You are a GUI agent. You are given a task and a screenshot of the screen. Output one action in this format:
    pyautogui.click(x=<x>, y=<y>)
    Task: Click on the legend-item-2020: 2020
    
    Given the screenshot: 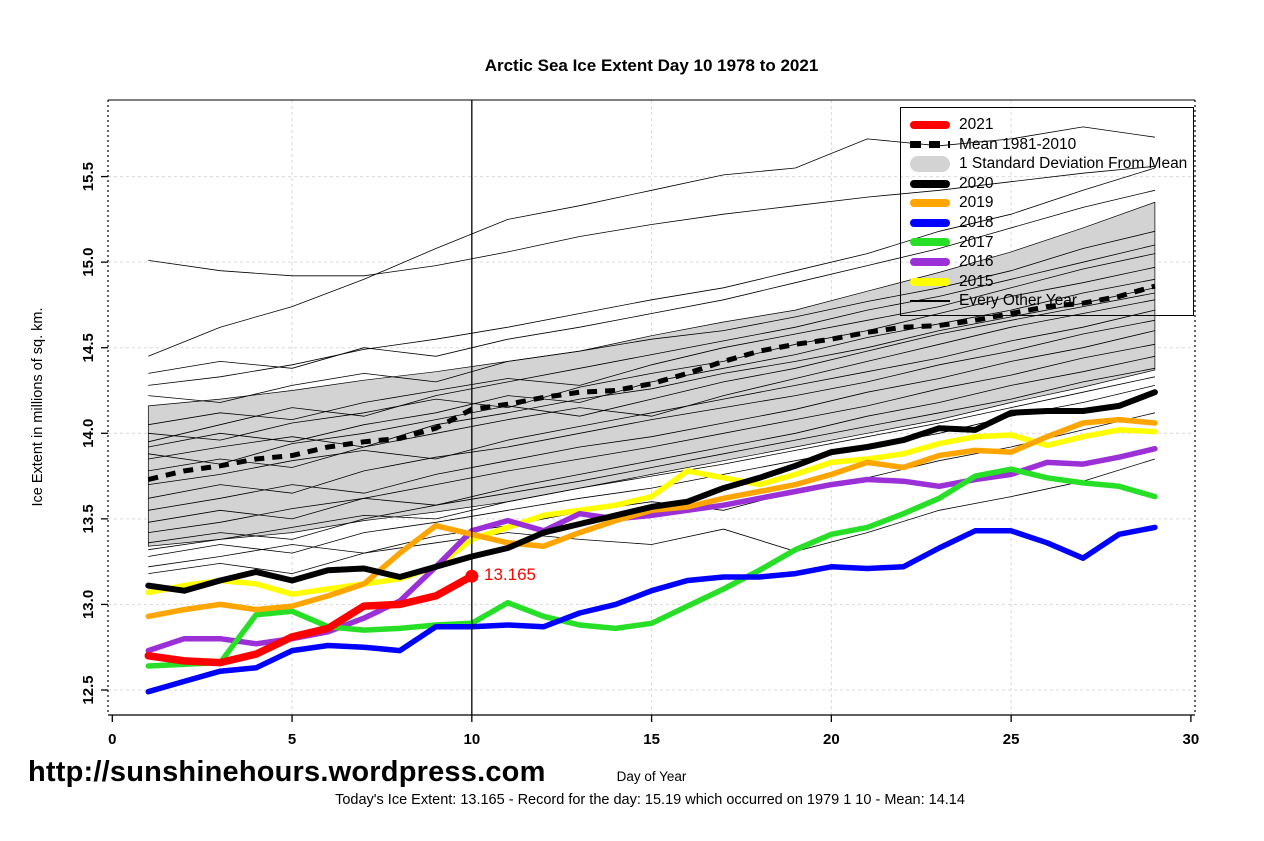 What is the action you would take?
    pyautogui.click(x=1047, y=184)
    